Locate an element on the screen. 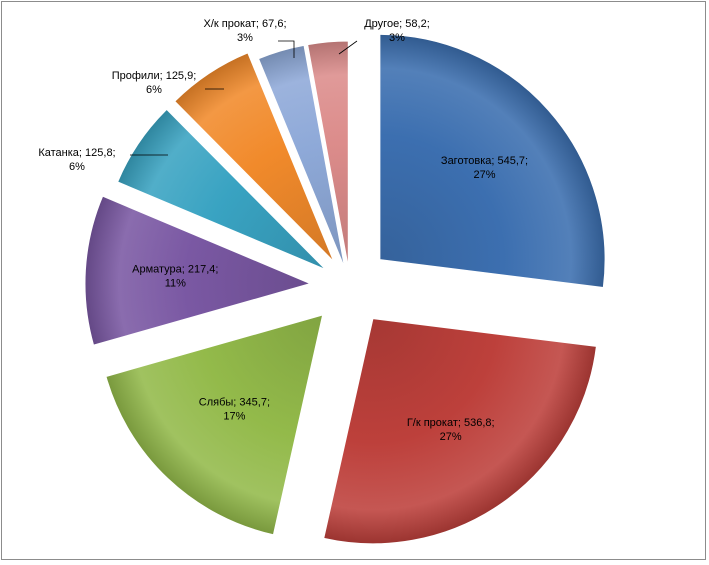 The height and width of the screenshot is (565, 709). data-label-percent: 11% is located at coordinates (175, 283).